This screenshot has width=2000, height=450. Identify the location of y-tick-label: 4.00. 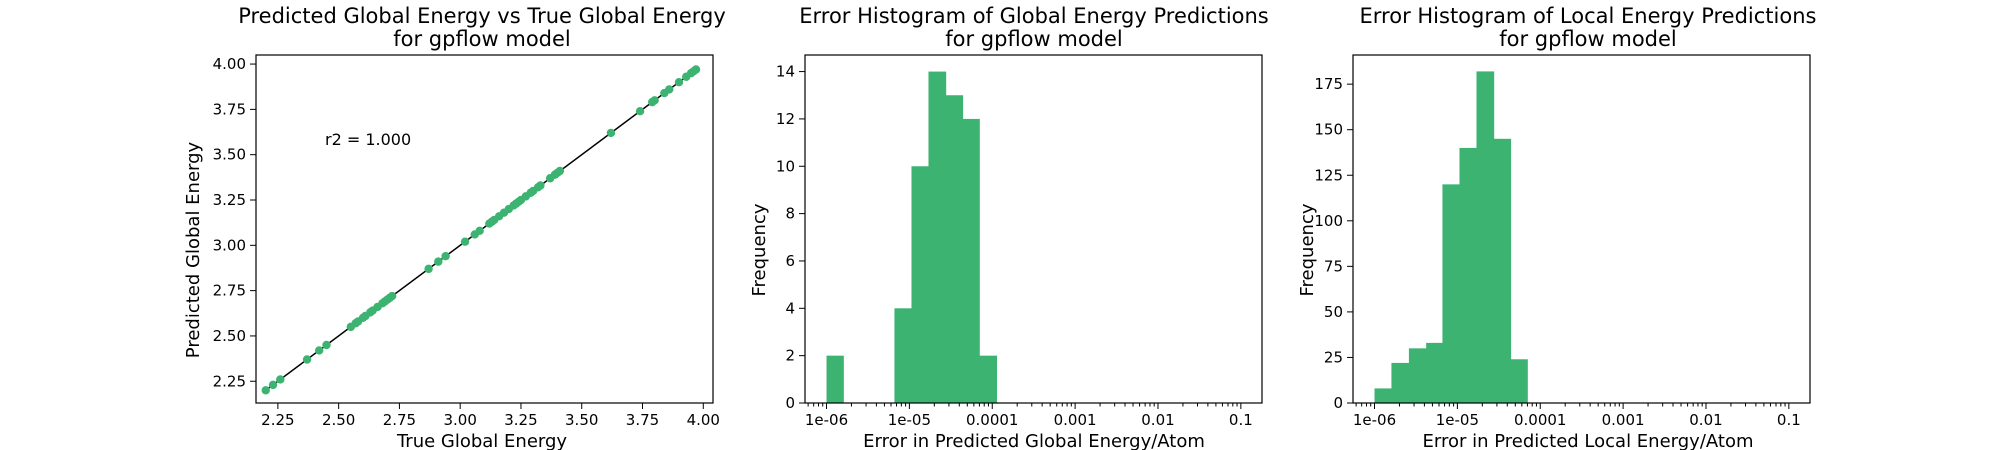
(229, 64).